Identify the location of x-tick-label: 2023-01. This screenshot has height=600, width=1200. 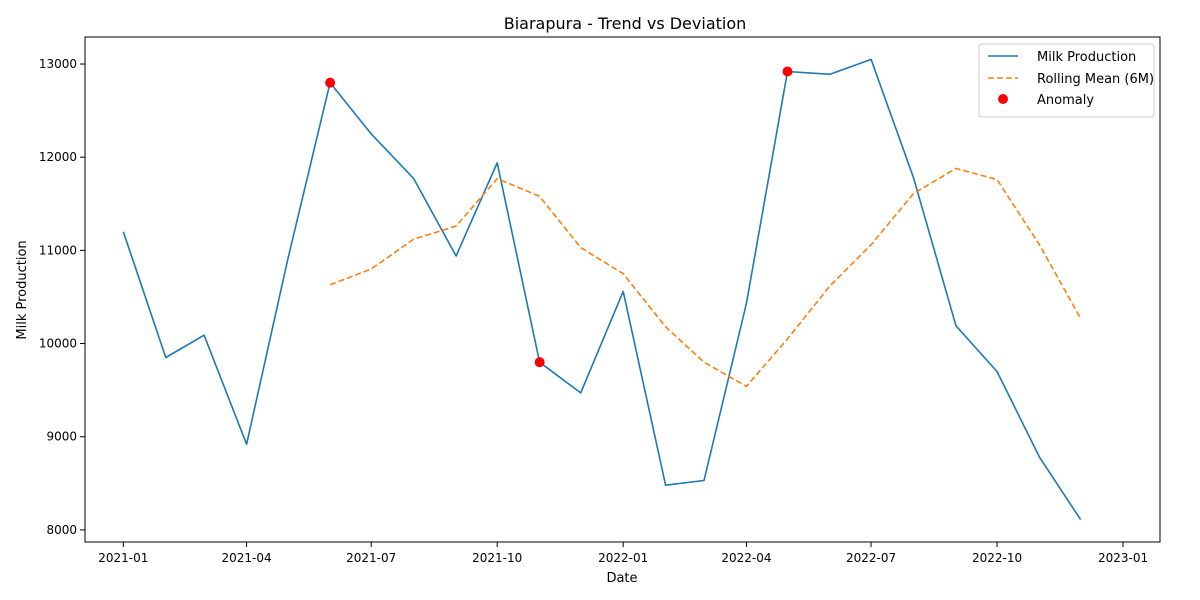
(1123, 558).